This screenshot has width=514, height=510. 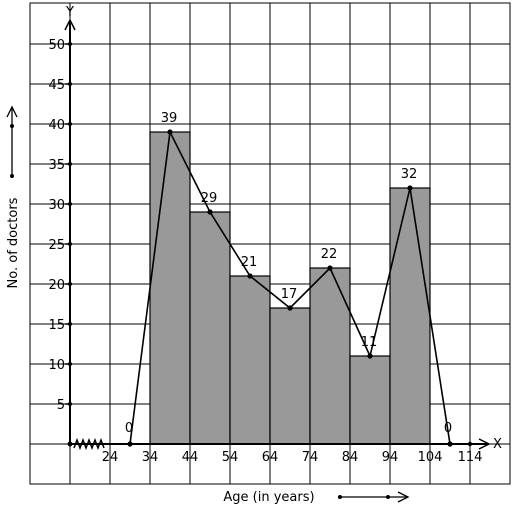 What do you see at coordinates (12, 111) in the screenshot?
I see `y-title-arrowhead` at bounding box center [12, 111].